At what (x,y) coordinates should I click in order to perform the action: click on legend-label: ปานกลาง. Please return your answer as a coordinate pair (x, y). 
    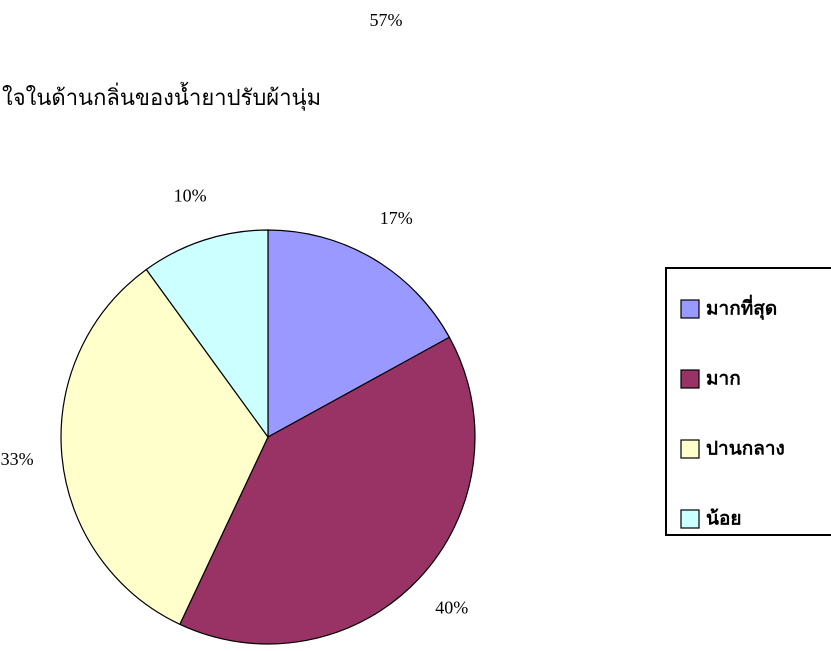
    Looking at the image, I should click on (745, 449).